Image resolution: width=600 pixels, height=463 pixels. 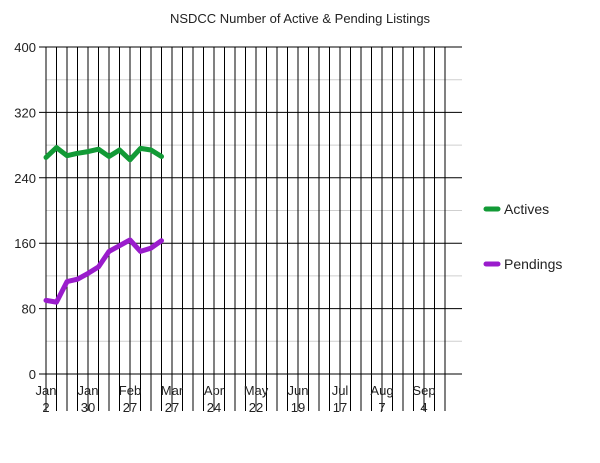 What do you see at coordinates (45, 407) in the screenshot?
I see `x-tick-label-day: 2` at bounding box center [45, 407].